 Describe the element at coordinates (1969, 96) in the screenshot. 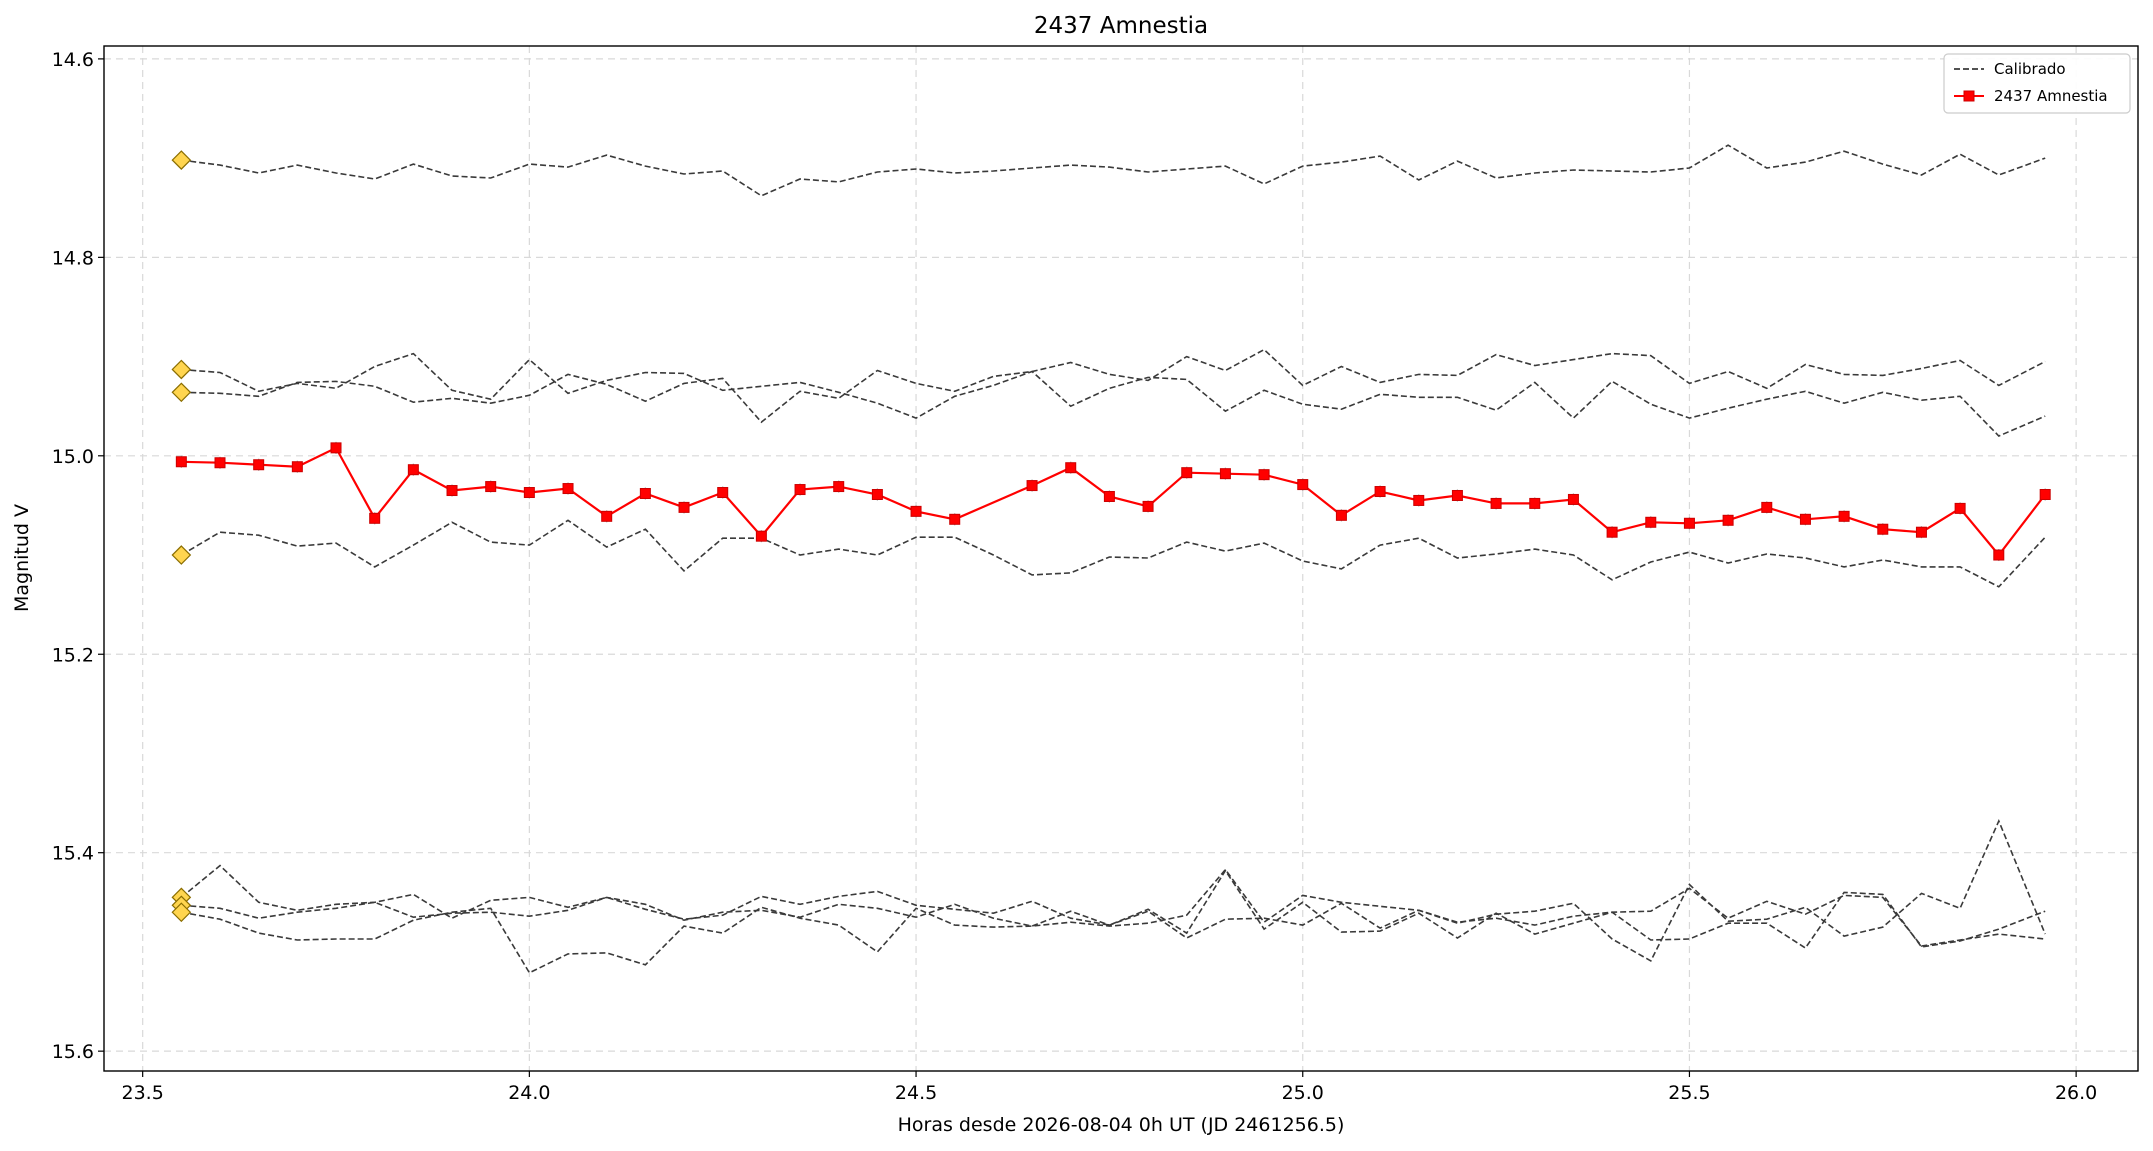

I see `legend-target-marker` at that location.